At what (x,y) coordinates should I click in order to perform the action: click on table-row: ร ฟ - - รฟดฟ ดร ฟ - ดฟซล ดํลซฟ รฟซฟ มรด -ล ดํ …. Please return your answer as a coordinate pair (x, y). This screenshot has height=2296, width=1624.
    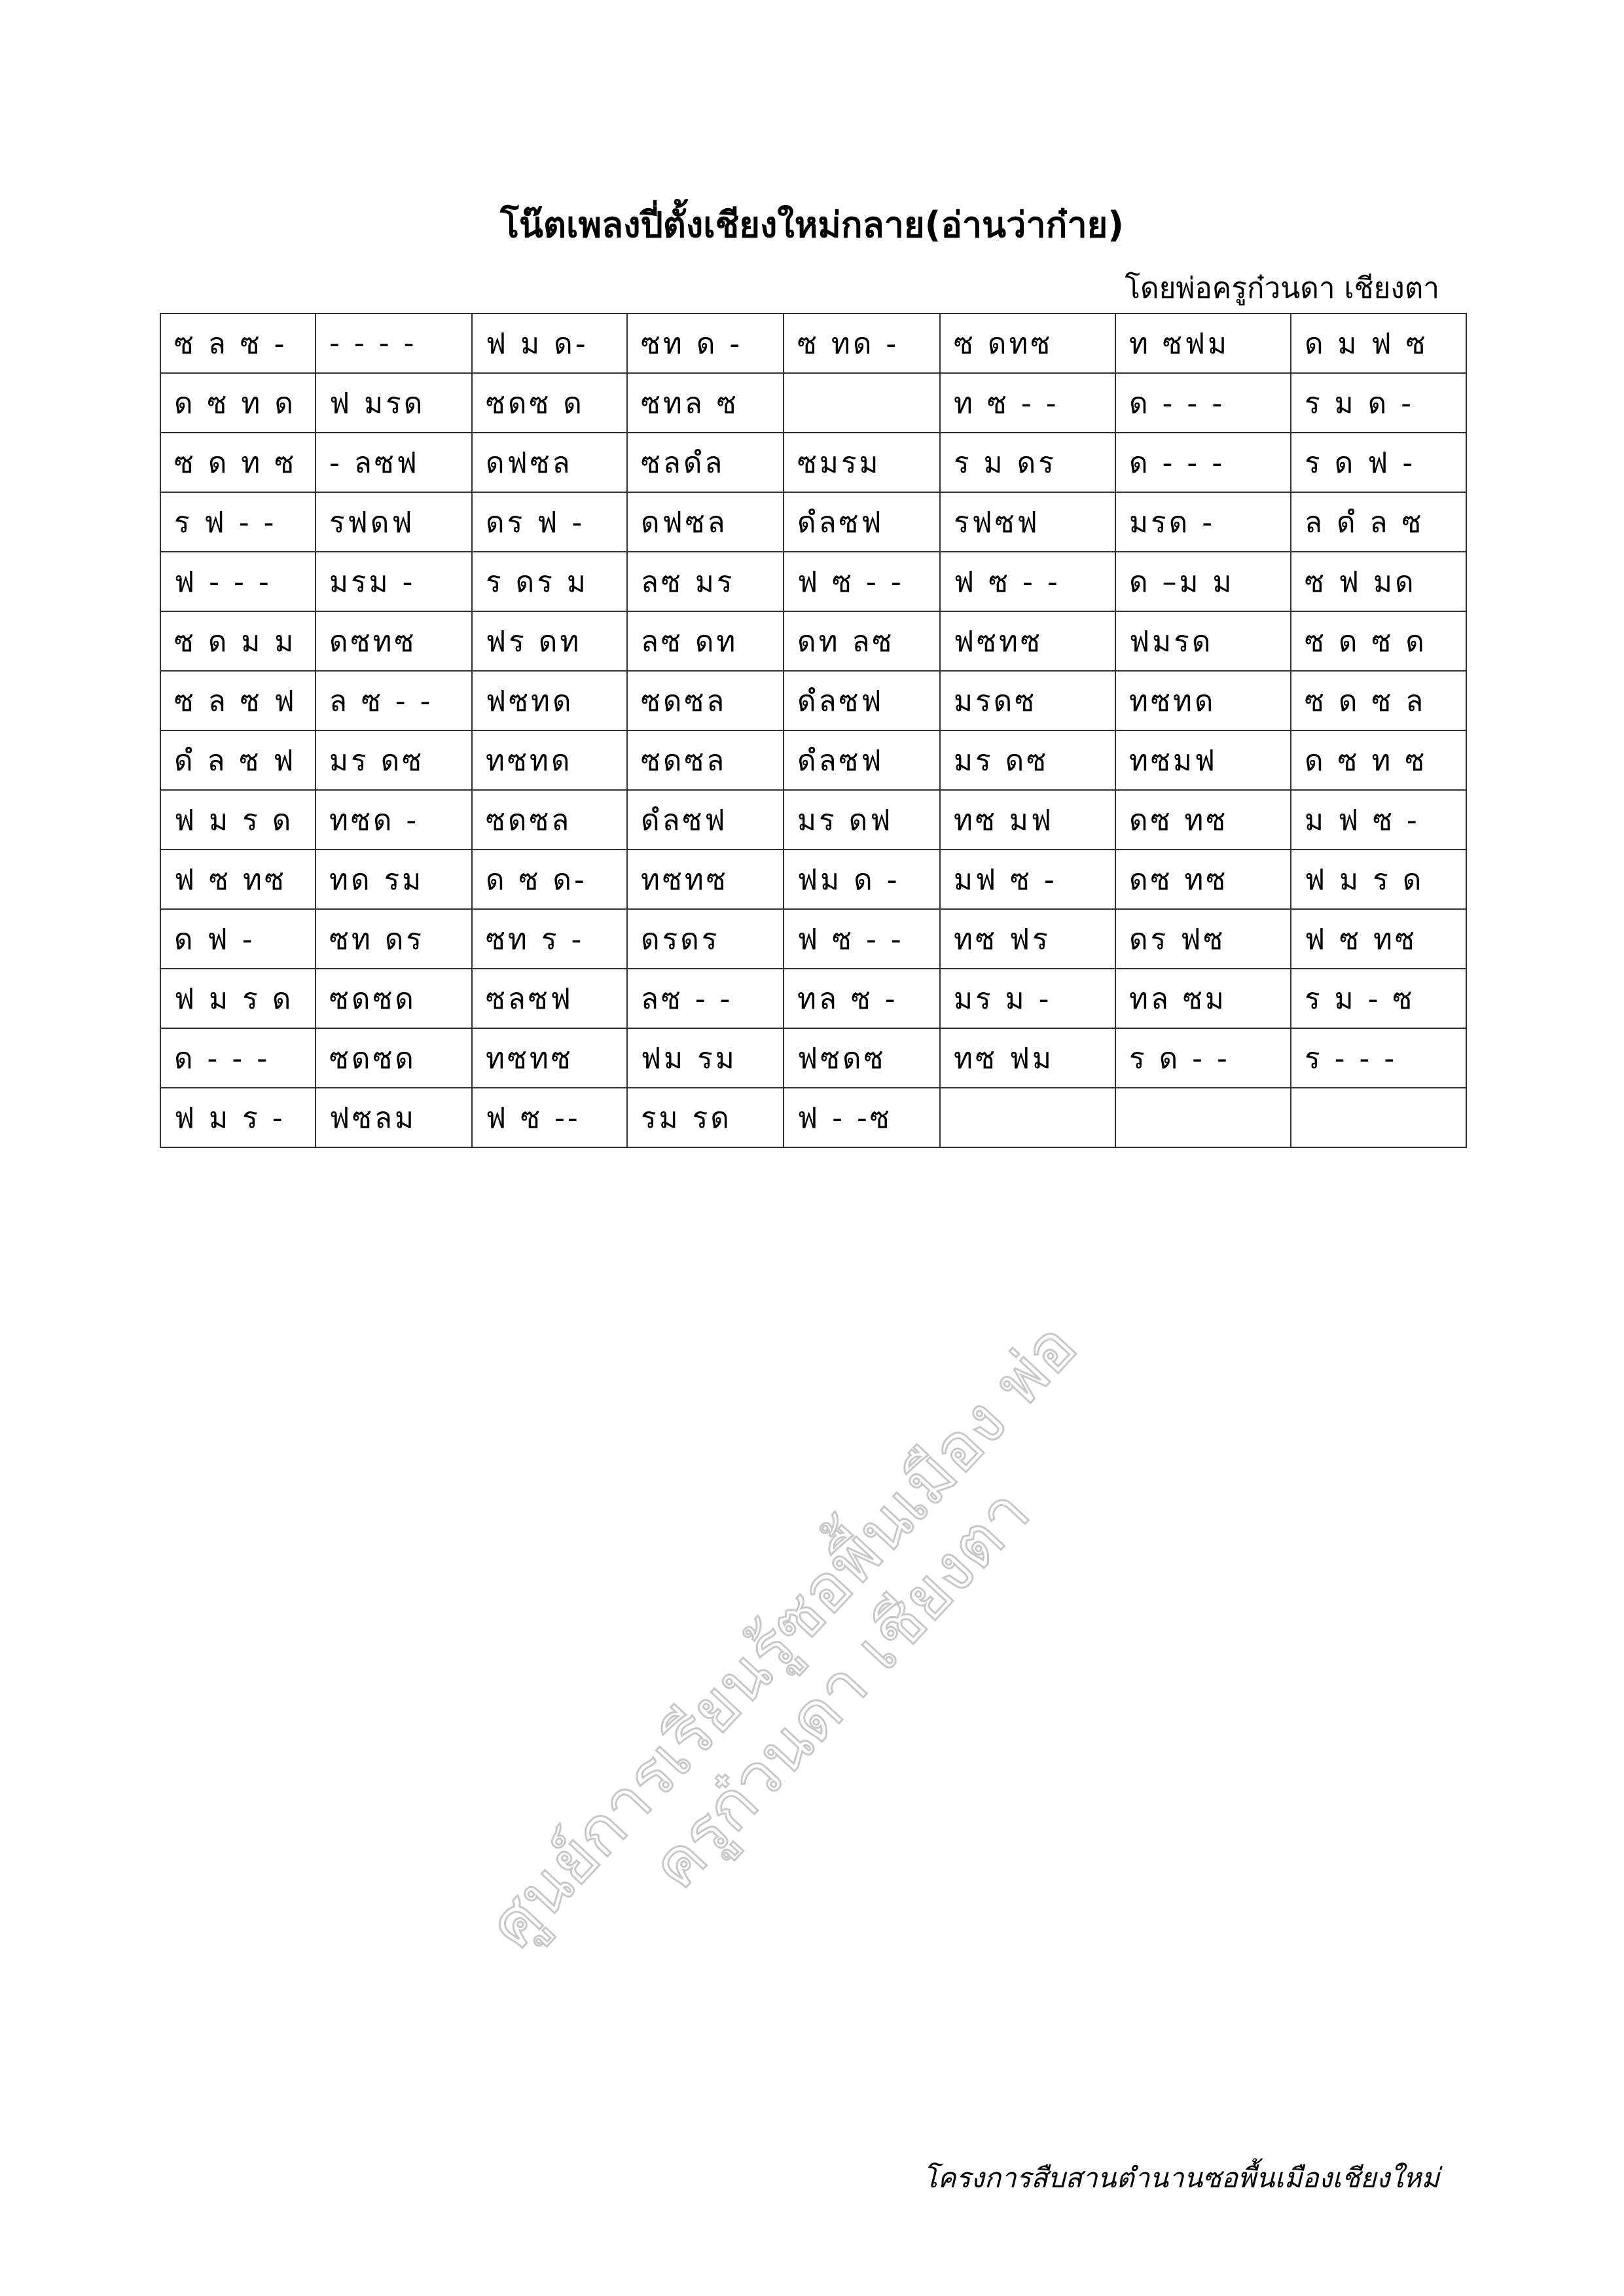
    Looking at the image, I should click on (813, 522).